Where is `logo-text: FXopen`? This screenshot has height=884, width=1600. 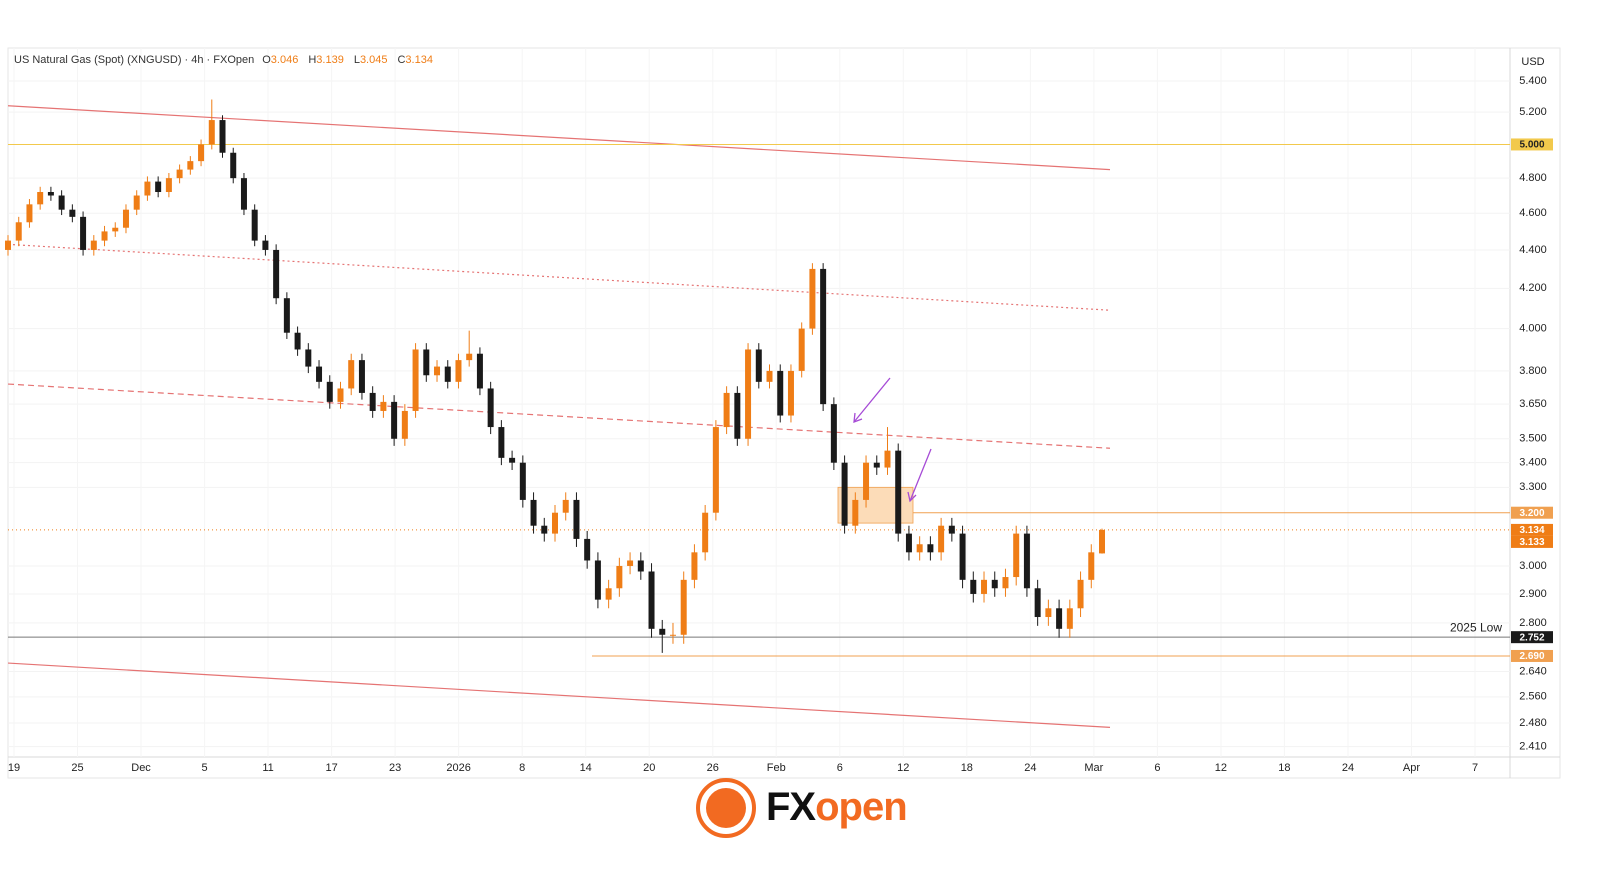
logo-text: FXopen is located at coordinates (836, 807).